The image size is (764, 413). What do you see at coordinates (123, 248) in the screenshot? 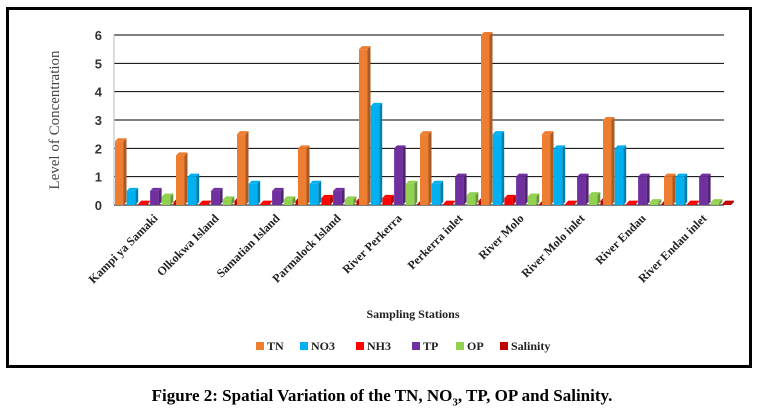
I see `x-tick-label: Kampi ya Samaki` at bounding box center [123, 248].